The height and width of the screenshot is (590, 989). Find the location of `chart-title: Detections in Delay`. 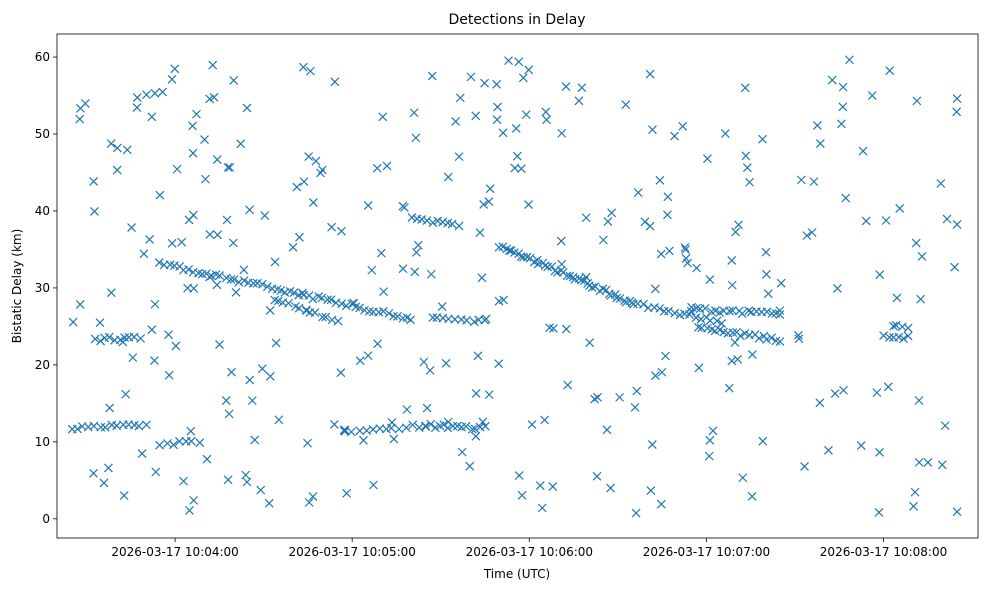

chart-title: Detections in Delay is located at coordinates (516, 20).